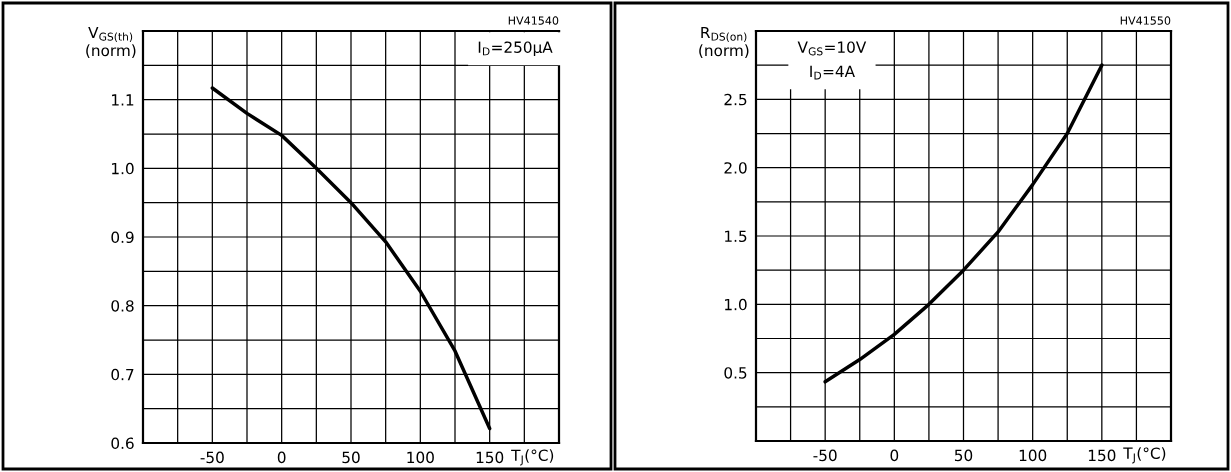 This screenshot has width=1231, height=472. What do you see at coordinates (735, 99) in the screenshot?
I see `y-tick-label: 2.5` at bounding box center [735, 99].